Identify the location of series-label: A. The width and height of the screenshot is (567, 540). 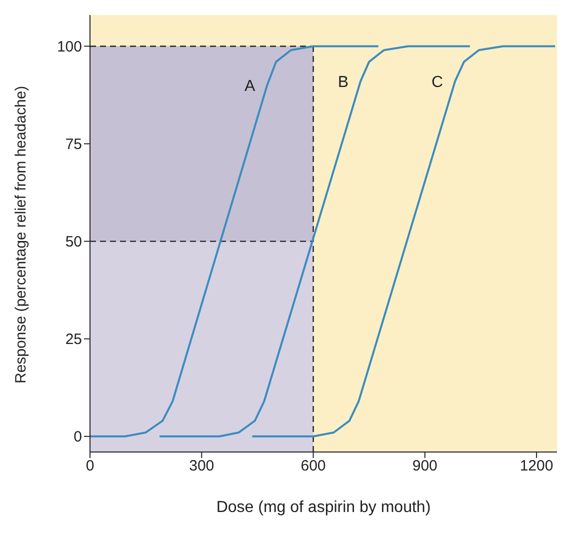
(250, 86).